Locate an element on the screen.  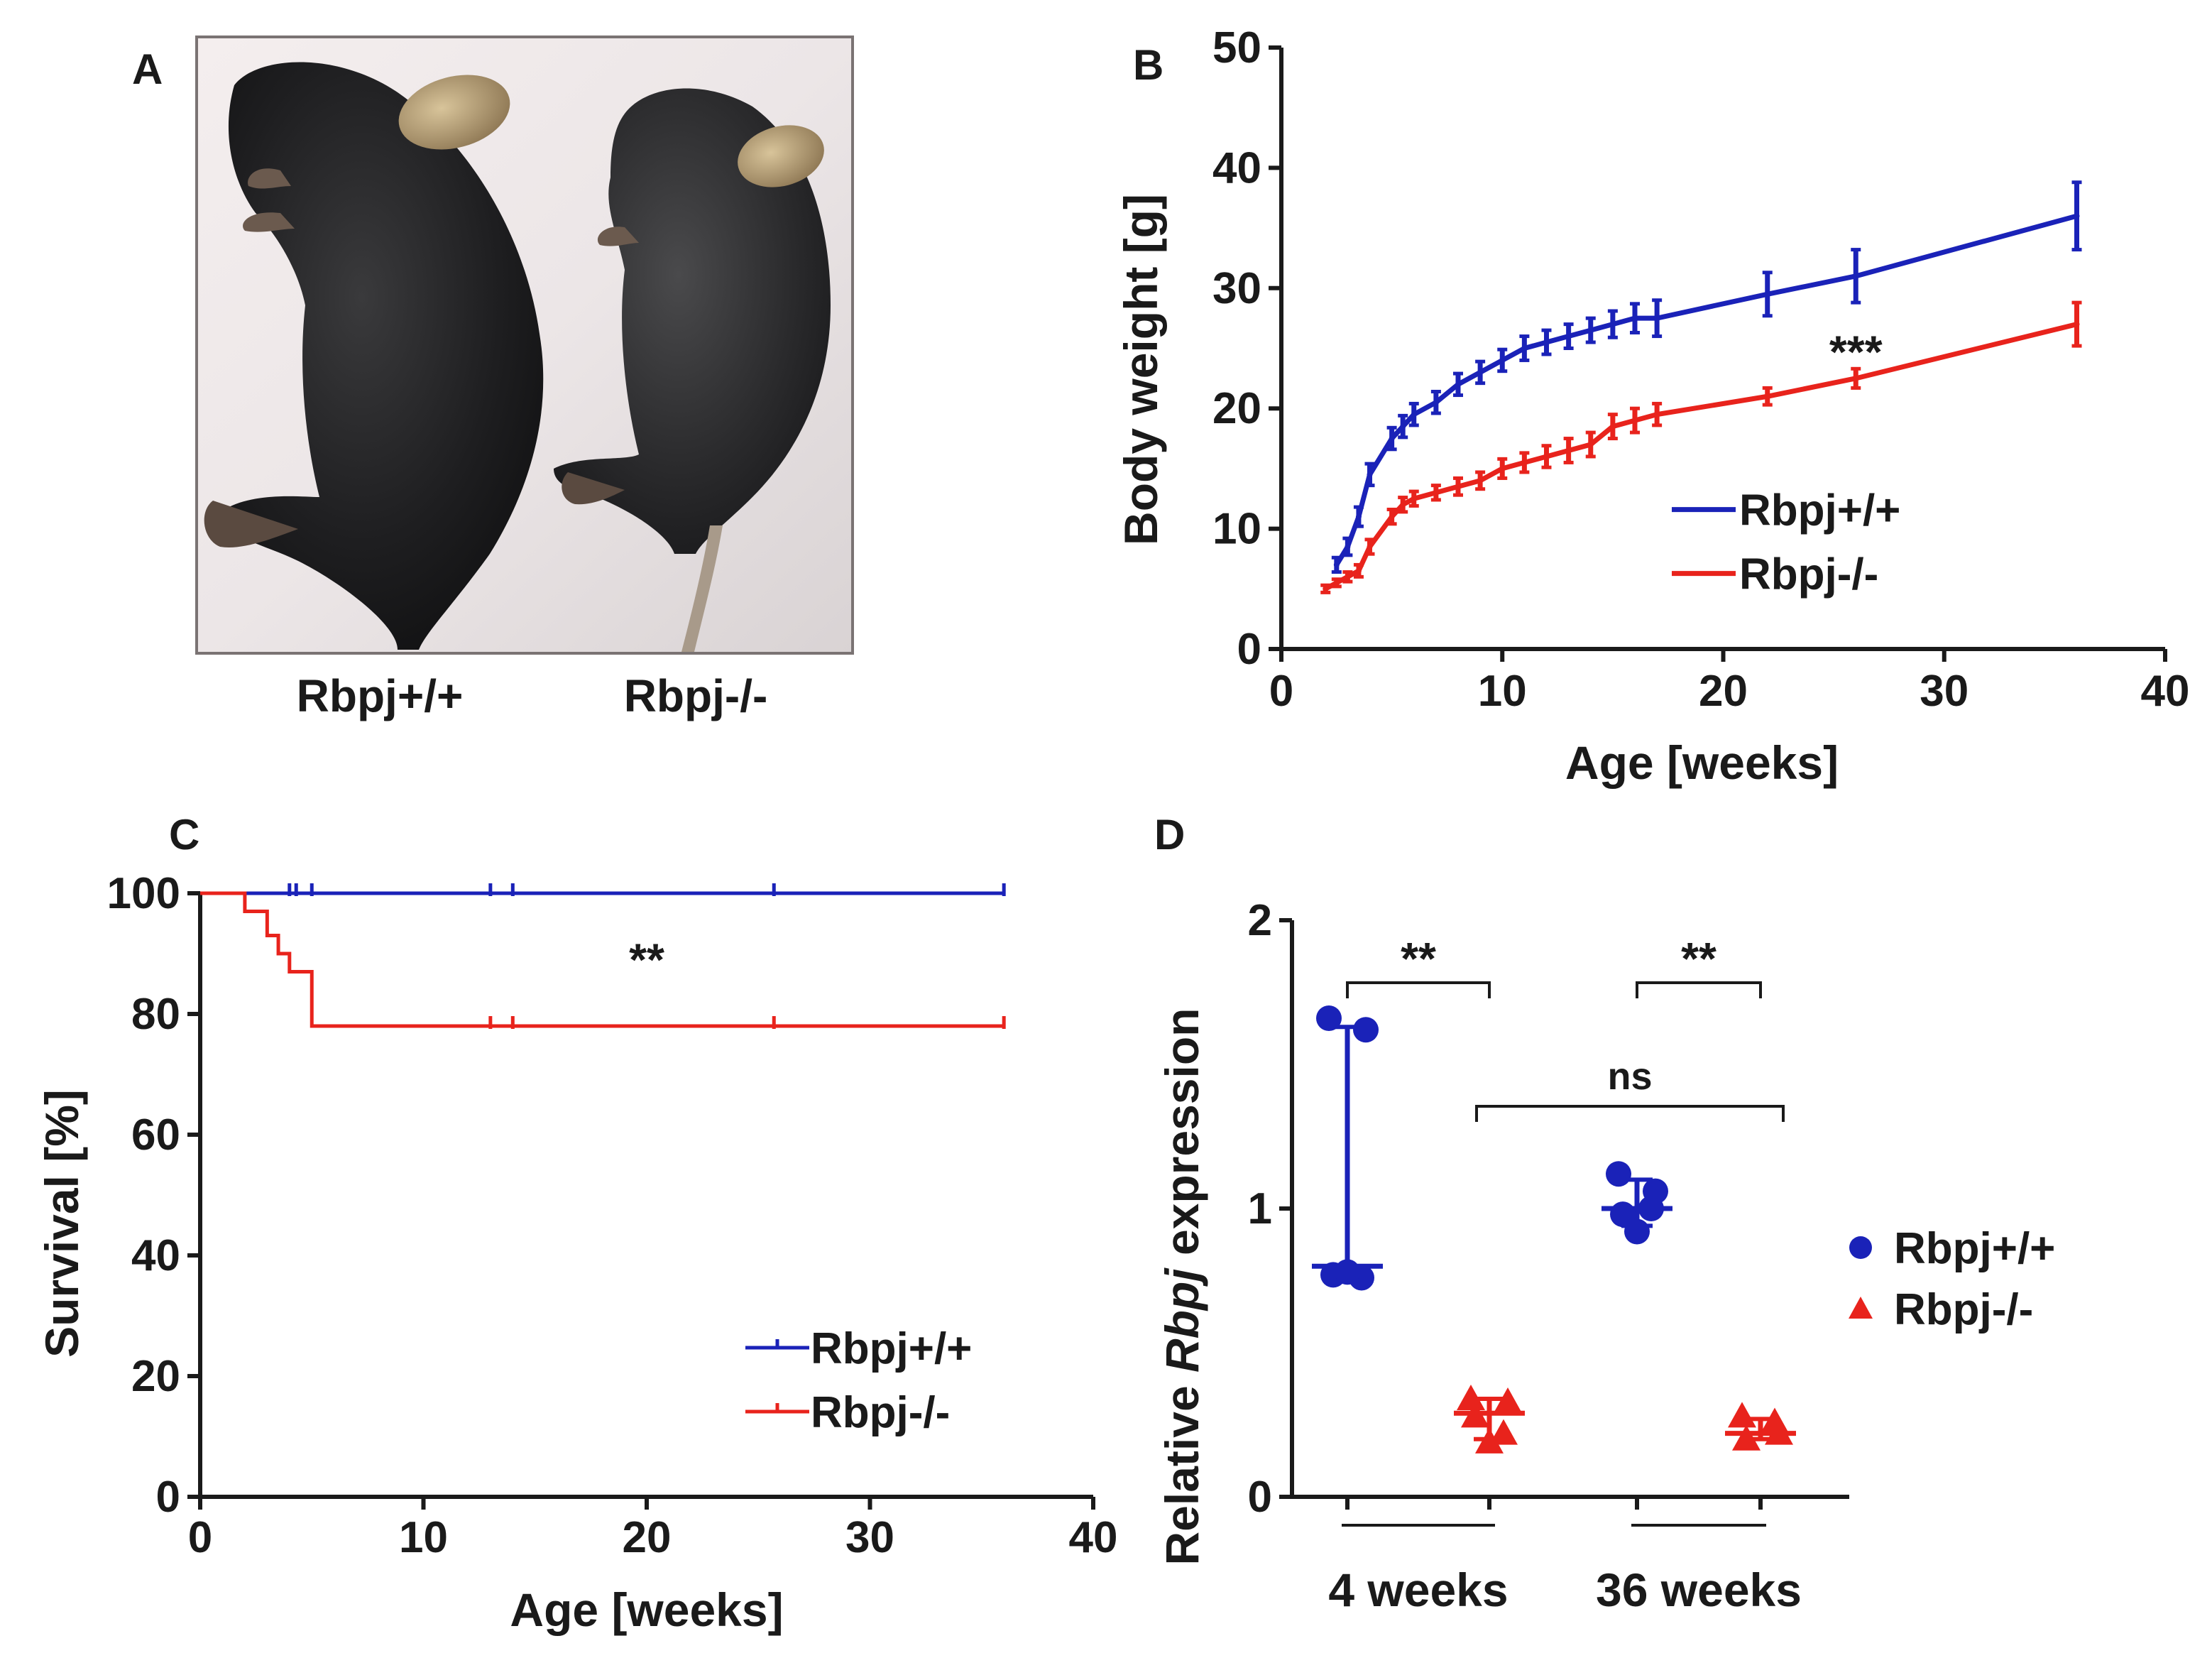
y-tick-label: 100 is located at coordinates (143, 893).